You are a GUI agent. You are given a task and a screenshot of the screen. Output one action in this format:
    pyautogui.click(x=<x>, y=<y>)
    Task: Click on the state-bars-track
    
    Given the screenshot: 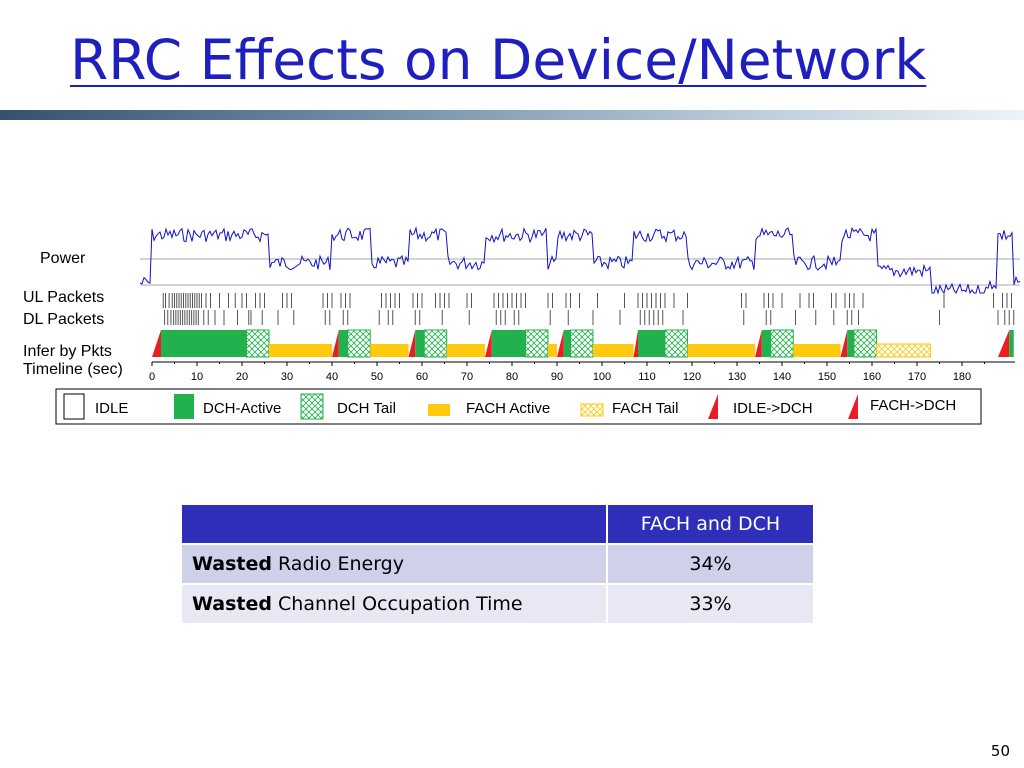 What is the action you would take?
    pyautogui.click(x=583, y=343)
    